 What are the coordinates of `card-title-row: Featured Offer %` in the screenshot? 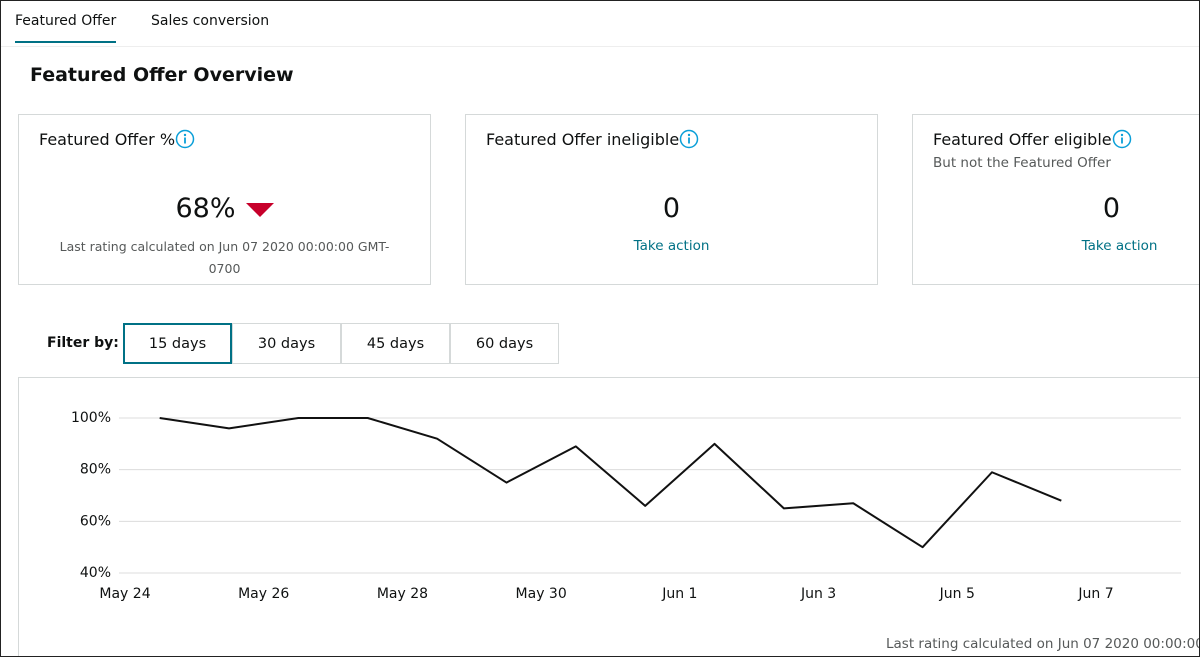 It's located at (117, 139).